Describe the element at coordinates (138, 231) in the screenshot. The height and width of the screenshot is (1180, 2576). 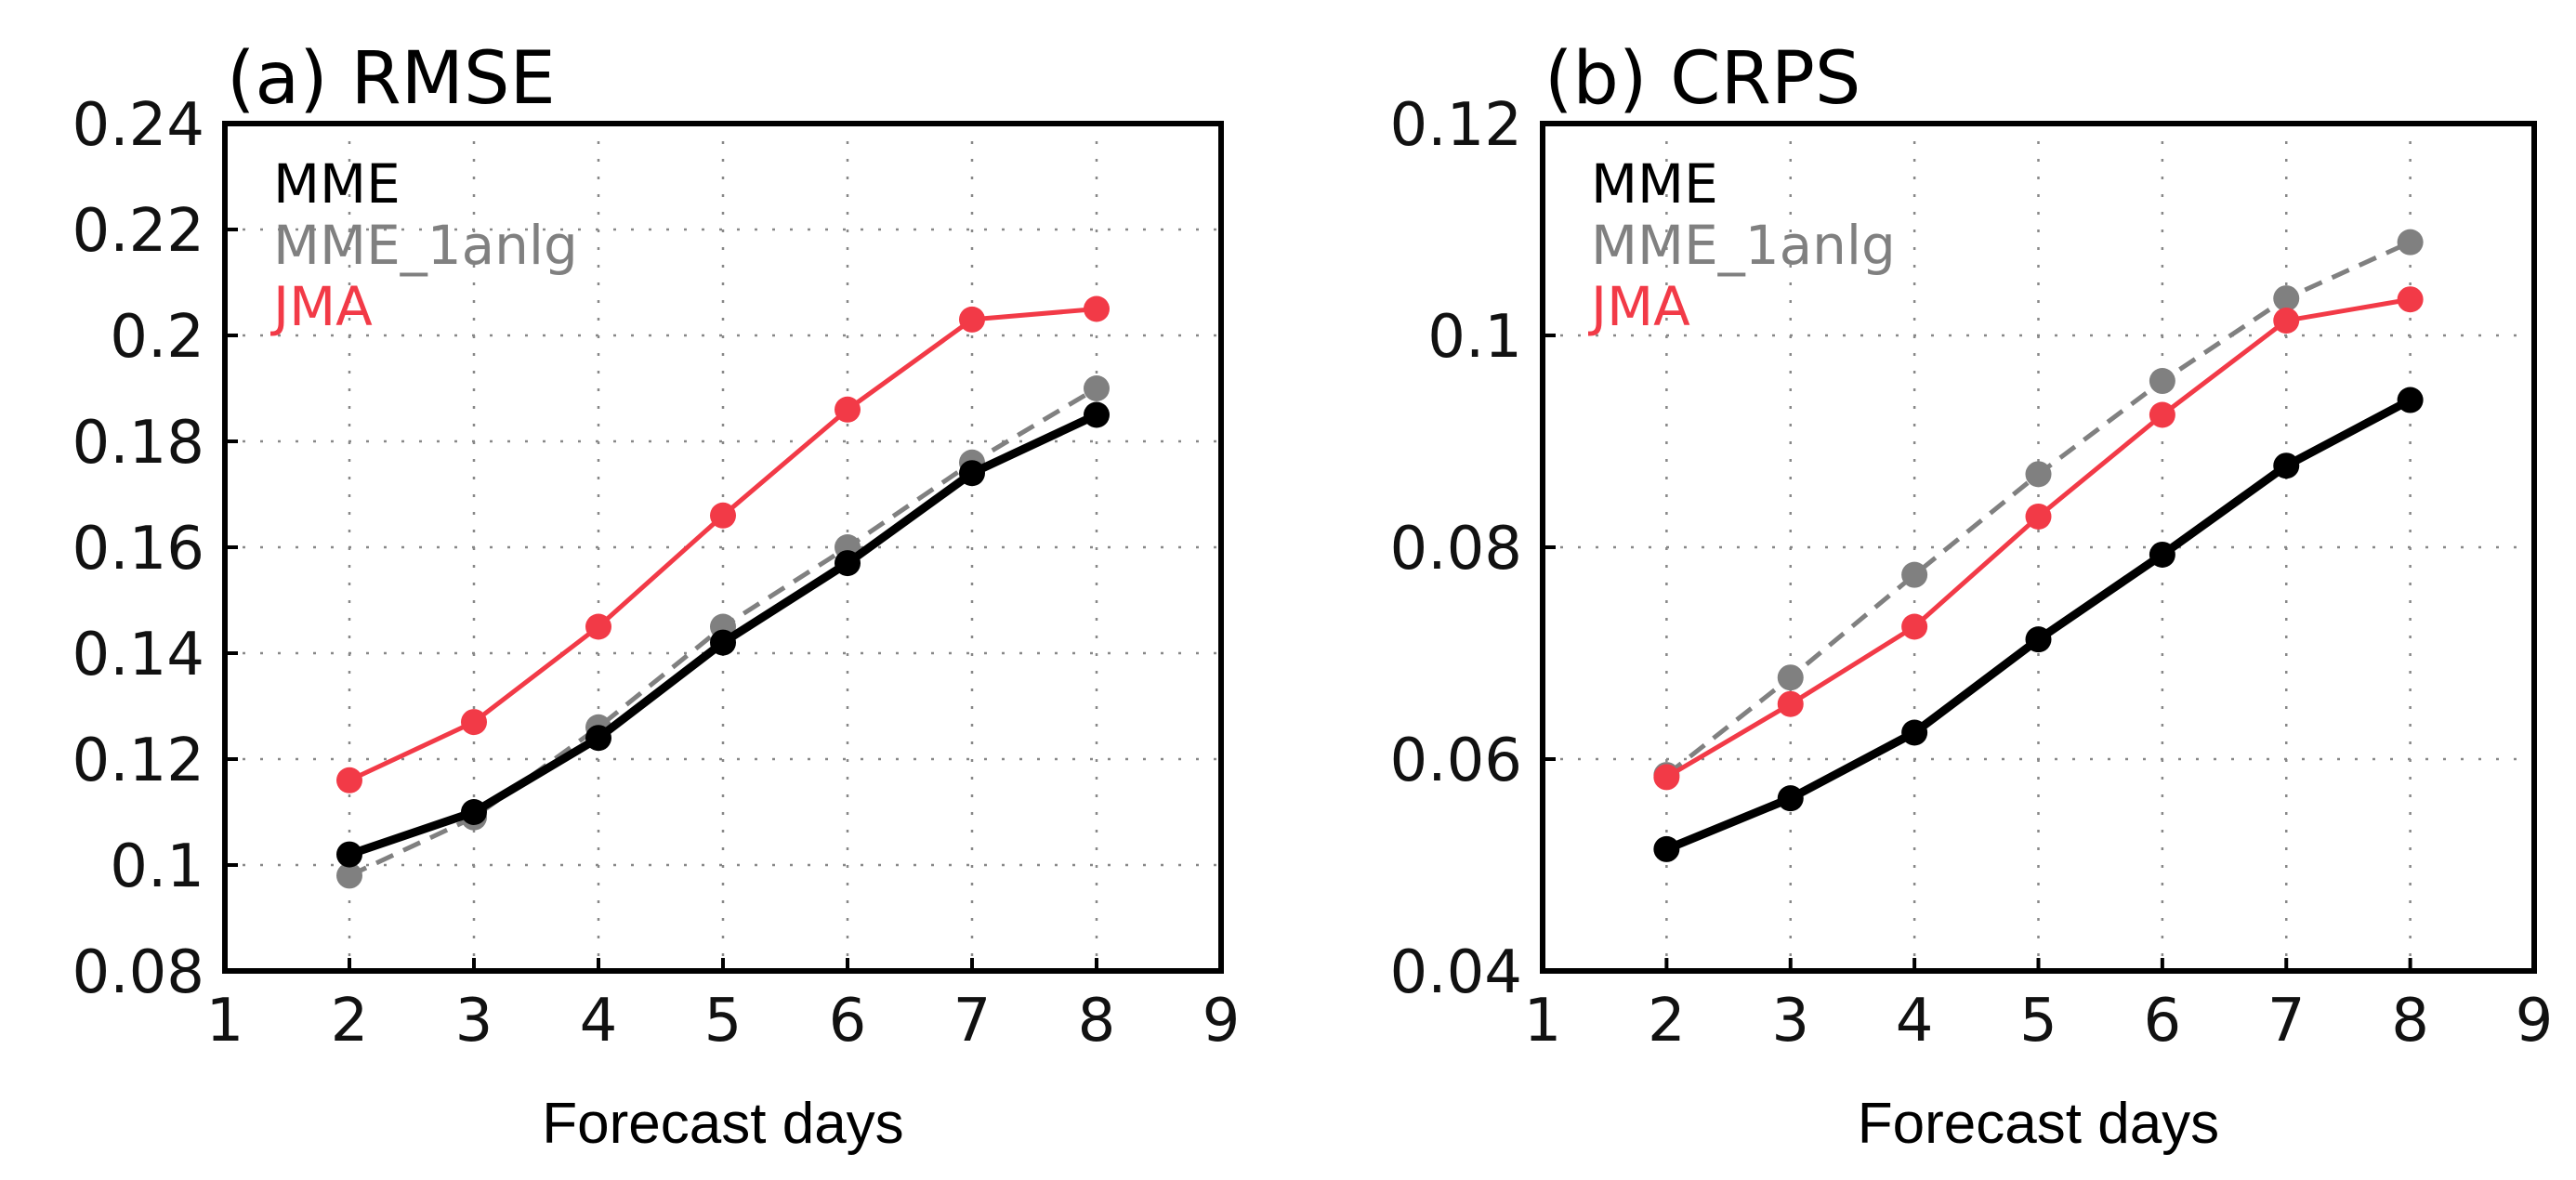
I see `y-tick-label: 0.22` at that location.